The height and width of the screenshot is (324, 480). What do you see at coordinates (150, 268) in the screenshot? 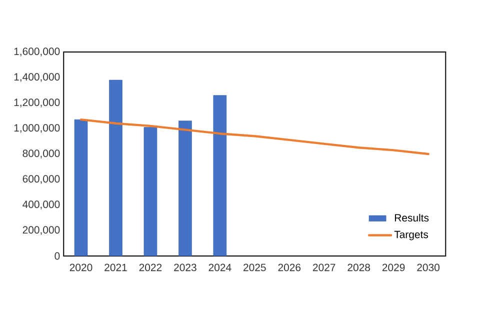
I see `x-tick-label: 2022` at bounding box center [150, 268].